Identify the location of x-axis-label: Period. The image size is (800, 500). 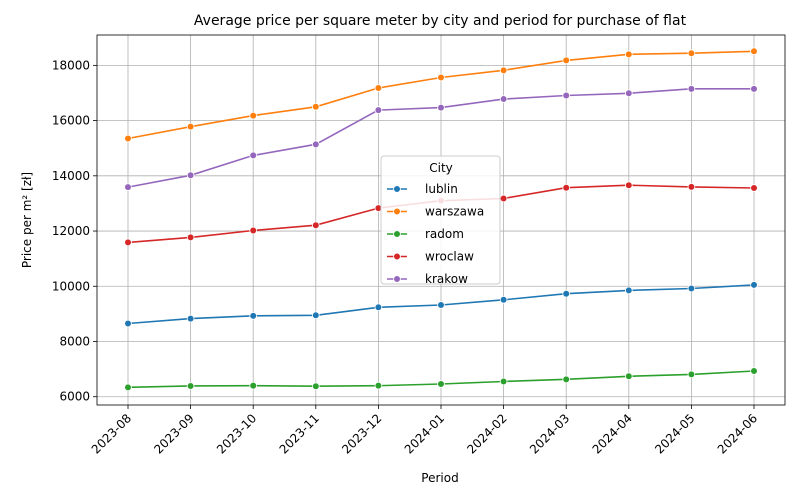
(439, 478).